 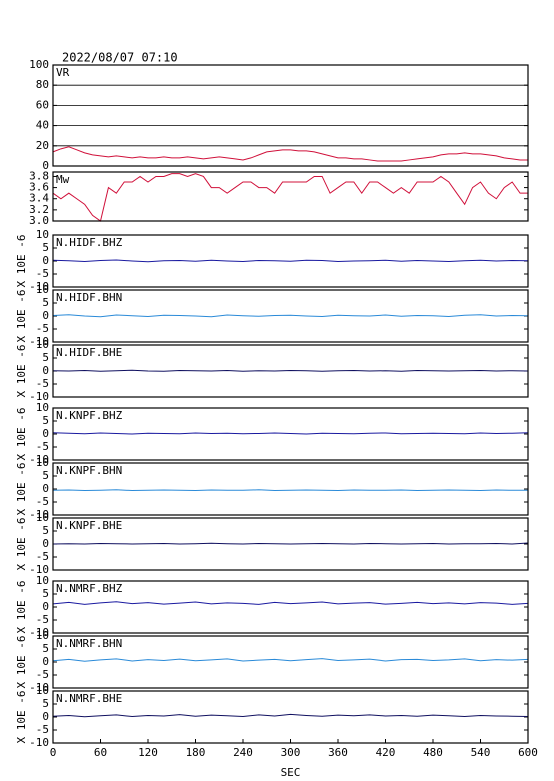 I want to click on y-tick-label: 3.8, so click(x=39, y=175).